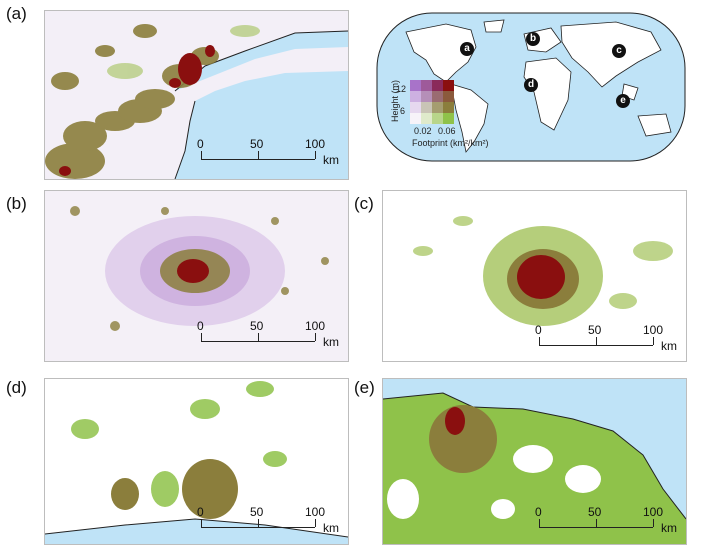 This screenshot has width=709, height=551. I want to click on legend-x-tick-002: 0.02, so click(423, 131).